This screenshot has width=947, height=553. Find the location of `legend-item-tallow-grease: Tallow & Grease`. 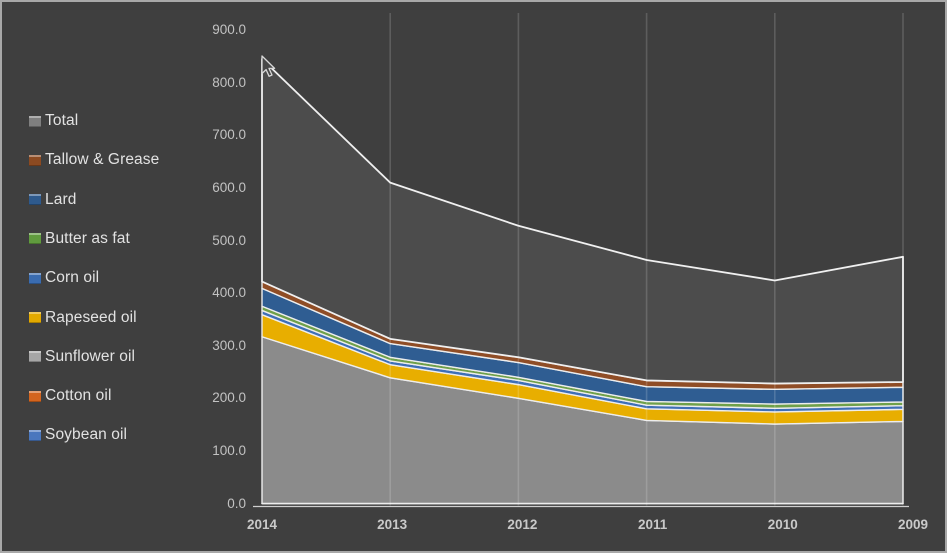

legend-item-tallow-grease: Tallow & Grease is located at coordinates (94, 160).